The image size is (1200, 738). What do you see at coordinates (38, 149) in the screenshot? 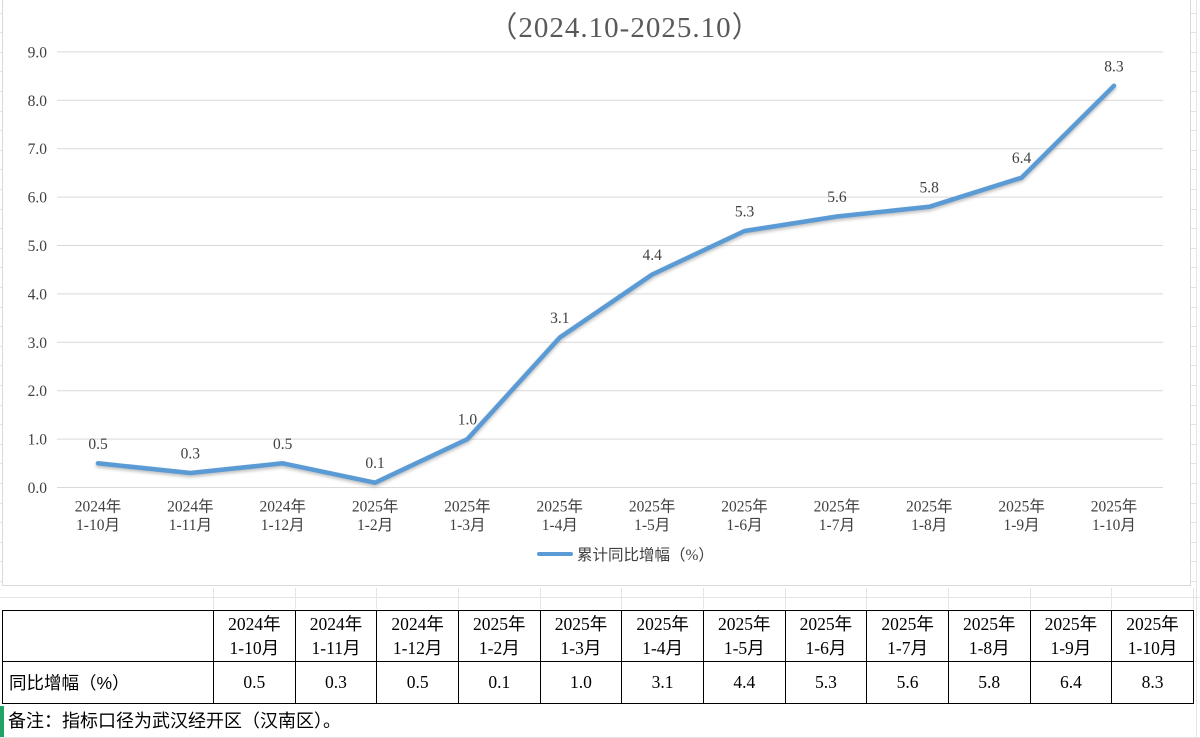
I see `y-axis-label: 7.0` at bounding box center [38, 149].